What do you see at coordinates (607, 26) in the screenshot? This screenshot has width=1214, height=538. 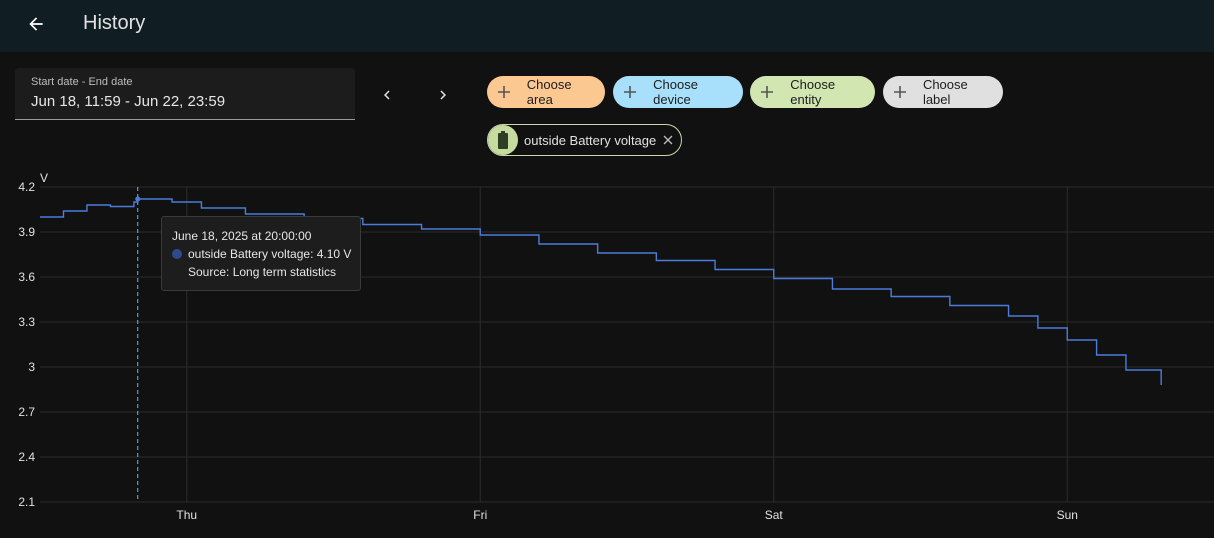 I see `top-app-bar: History` at bounding box center [607, 26].